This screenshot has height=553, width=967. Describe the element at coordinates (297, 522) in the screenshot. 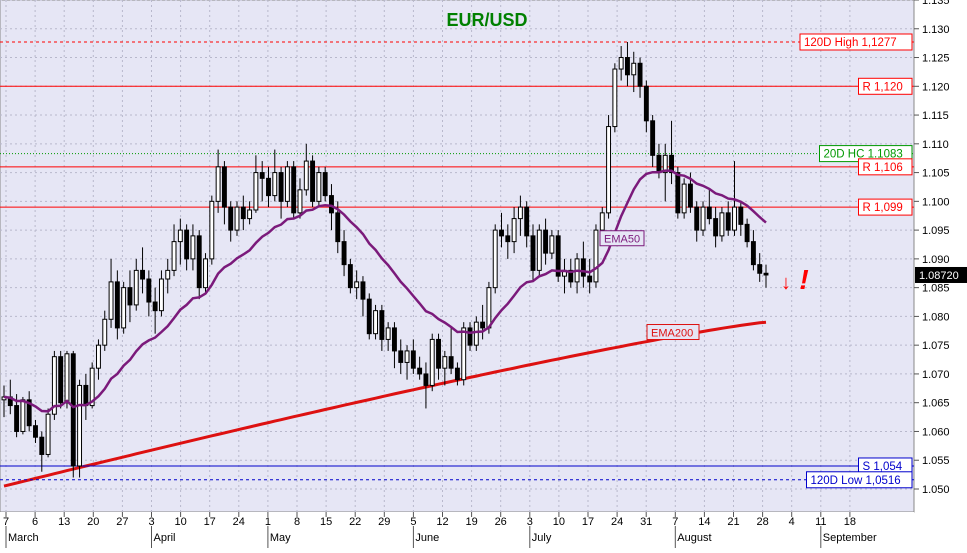

I see `x-tick-label: 8` at that location.